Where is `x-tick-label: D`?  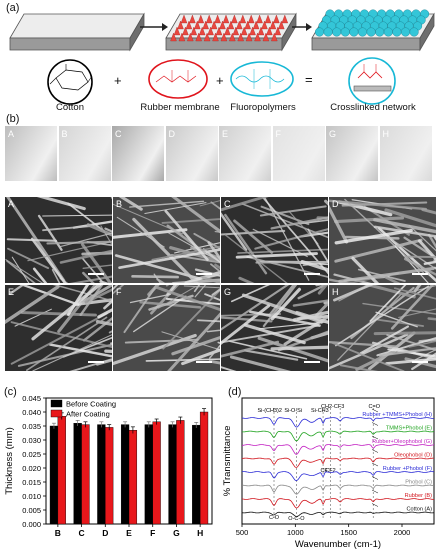 x-tick-label: D is located at coordinates (105, 533).